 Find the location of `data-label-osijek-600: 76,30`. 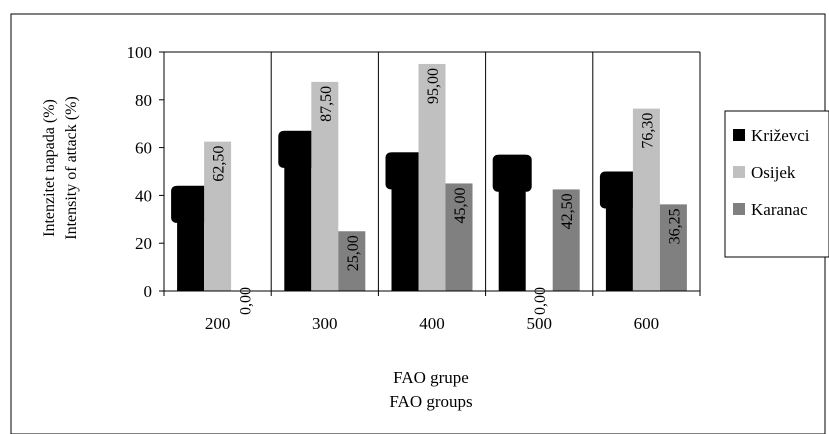

data-label-osijek-600: 76,30 is located at coordinates (647, 131).